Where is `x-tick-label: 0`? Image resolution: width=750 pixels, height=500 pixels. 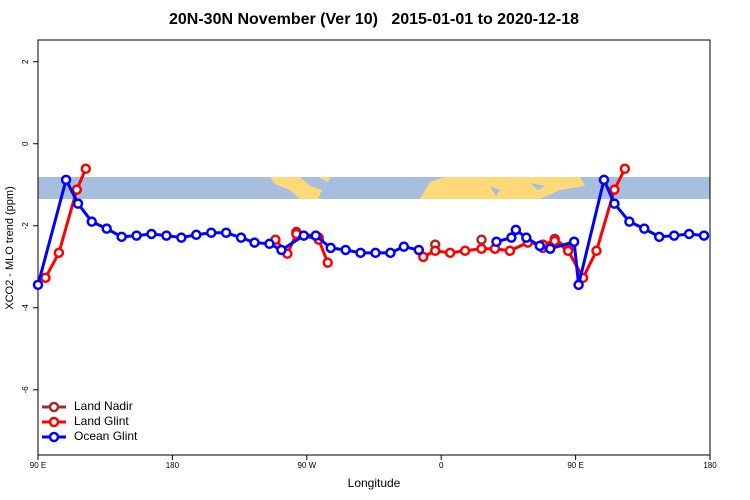
x-tick-label: 0 is located at coordinates (441, 465).